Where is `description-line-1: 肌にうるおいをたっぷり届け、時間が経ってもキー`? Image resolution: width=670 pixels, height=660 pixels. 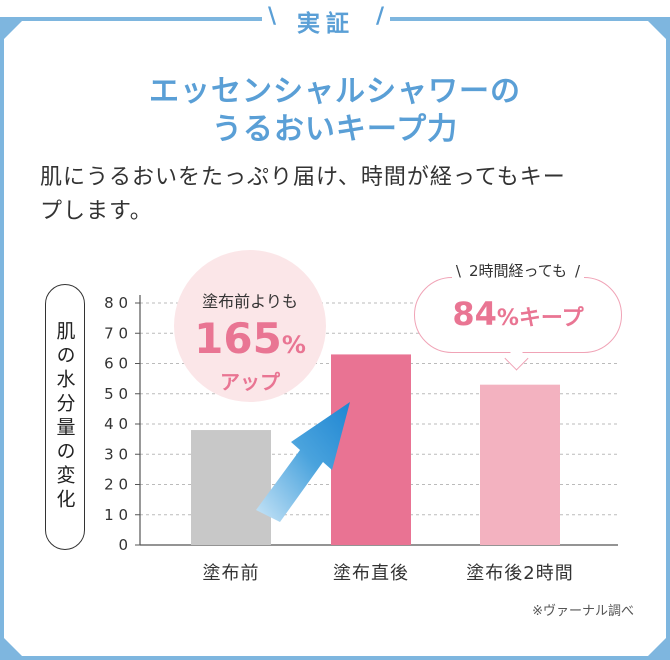
description-line-1: 肌にうるおいをたっぷり届け、時間が経ってもキー is located at coordinates (303, 177).